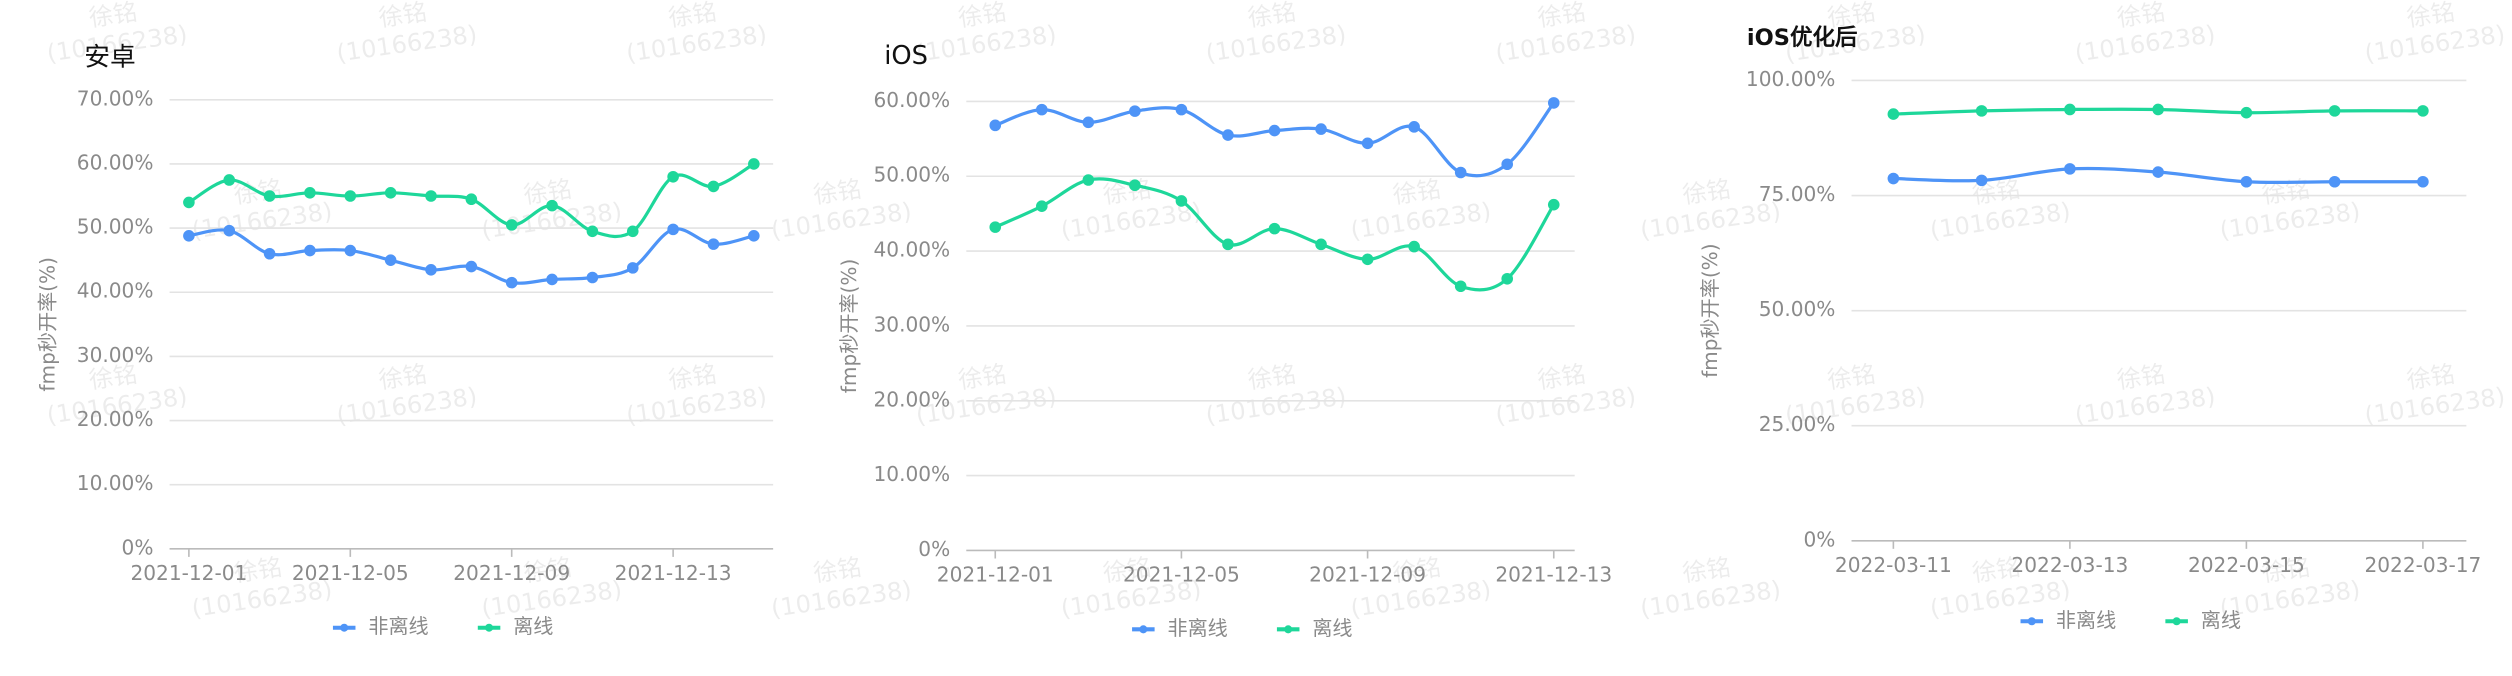  Describe the element at coordinates (1181, 575) in the screenshot. I see `x-tick-label: 2021-12-05` at that location.